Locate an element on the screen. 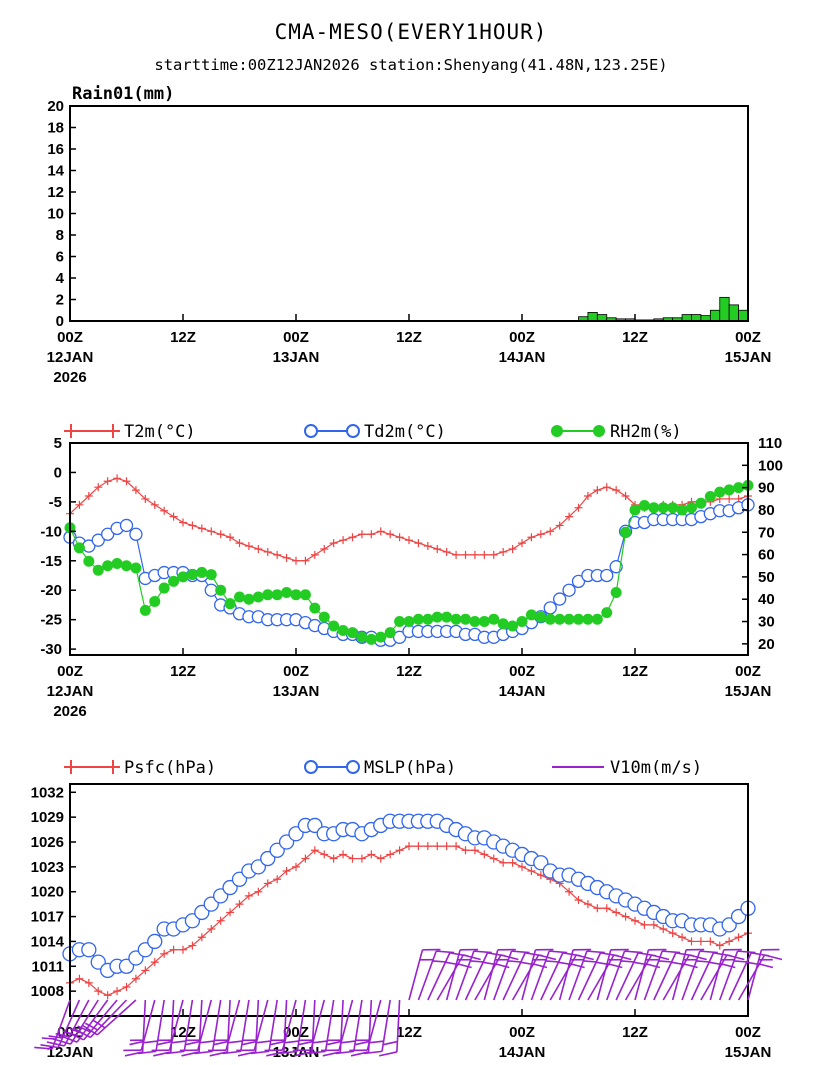  y-tick-label: 1020 is located at coordinates (47, 892).